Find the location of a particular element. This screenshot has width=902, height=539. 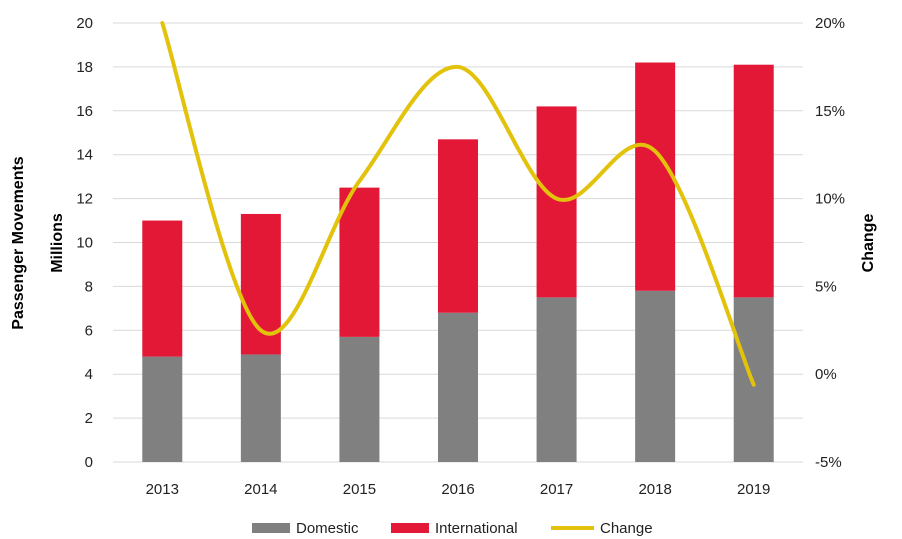

y2-tick-label: 20% is located at coordinates (830, 23).